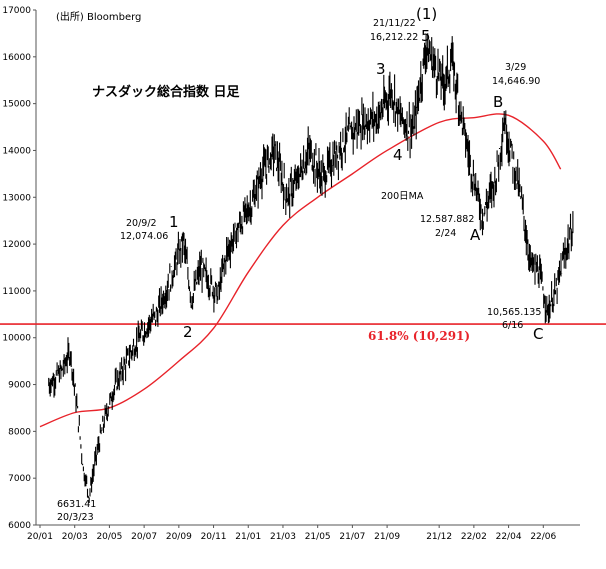 The height and width of the screenshot is (569, 606). What do you see at coordinates (16, 292) in the screenshot?
I see `y-tick-label: 11000` at bounding box center [16, 292].